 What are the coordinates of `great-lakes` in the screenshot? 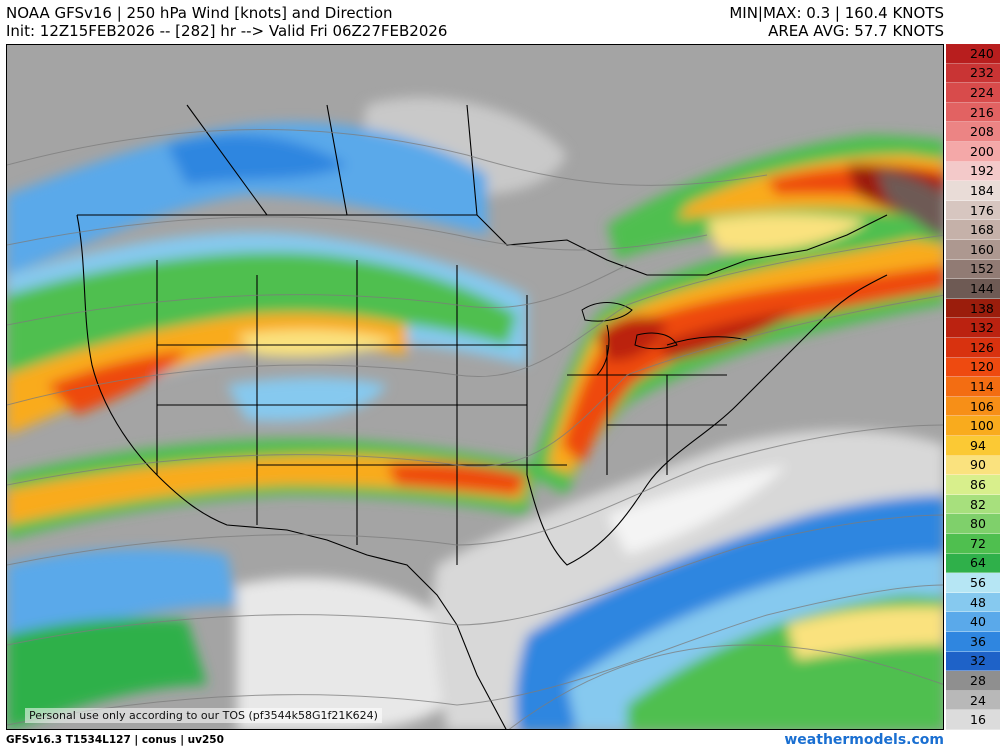 It's located at (664, 339).